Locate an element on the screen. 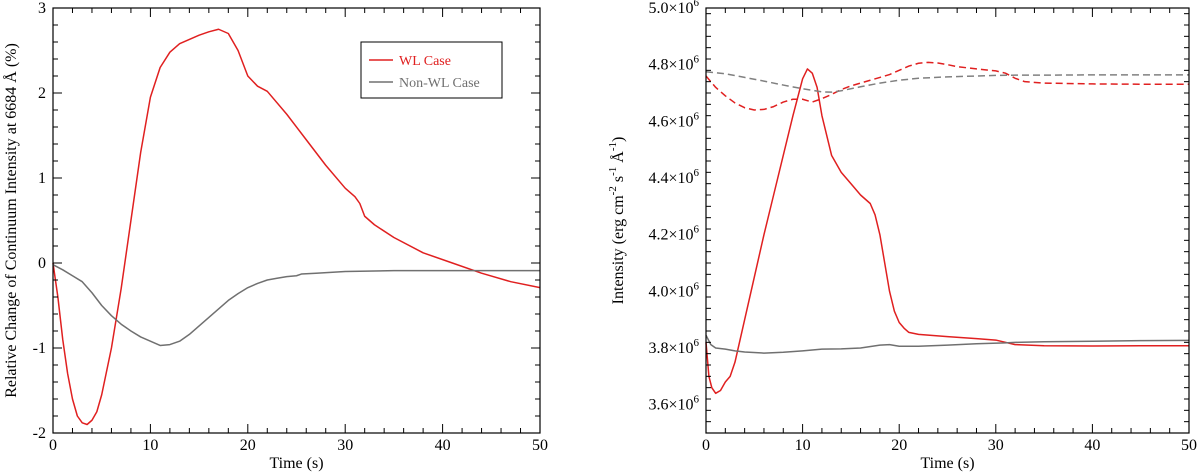 Image resolution: width=1200 pixels, height=474 pixels. right-series-non-wl-case-dashed is located at coordinates (947, 82).